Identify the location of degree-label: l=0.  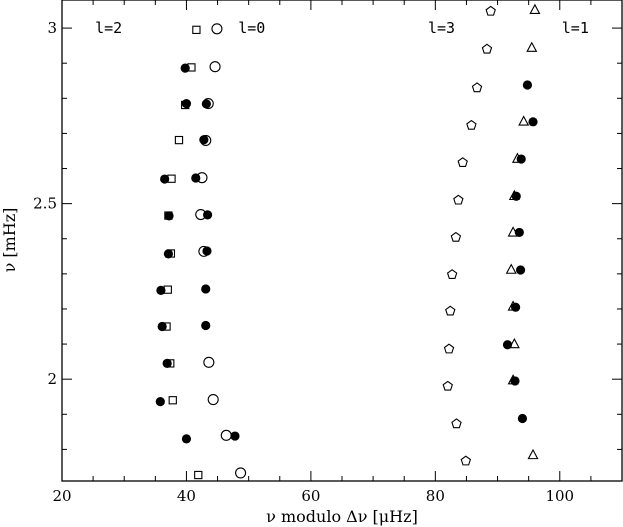
(251, 28).